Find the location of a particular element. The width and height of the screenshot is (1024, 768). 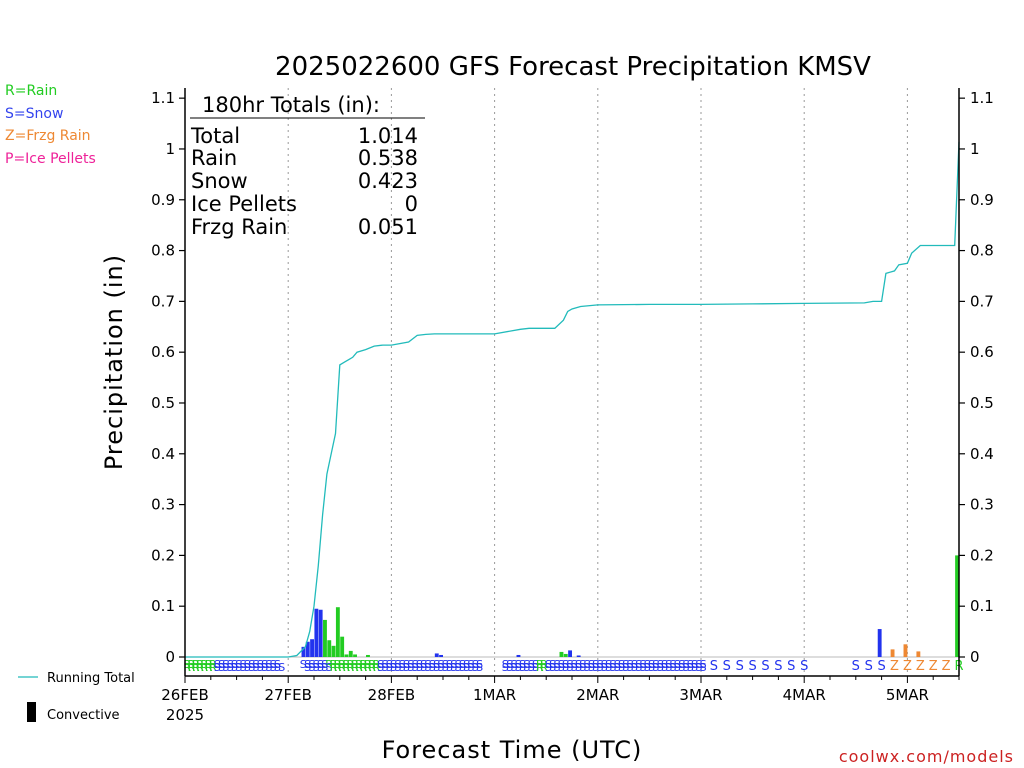

ptype-b-109: S is located at coordinates (698, 667).